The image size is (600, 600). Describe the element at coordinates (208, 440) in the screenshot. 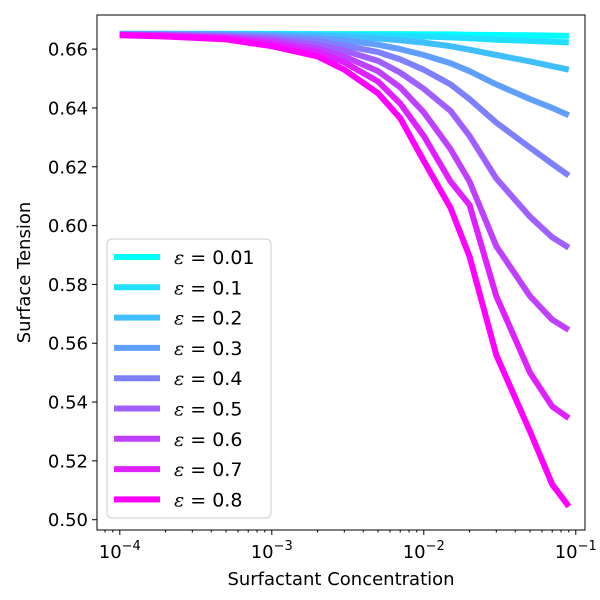

I see `legend-entry-label: ε = 0.6` at that location.